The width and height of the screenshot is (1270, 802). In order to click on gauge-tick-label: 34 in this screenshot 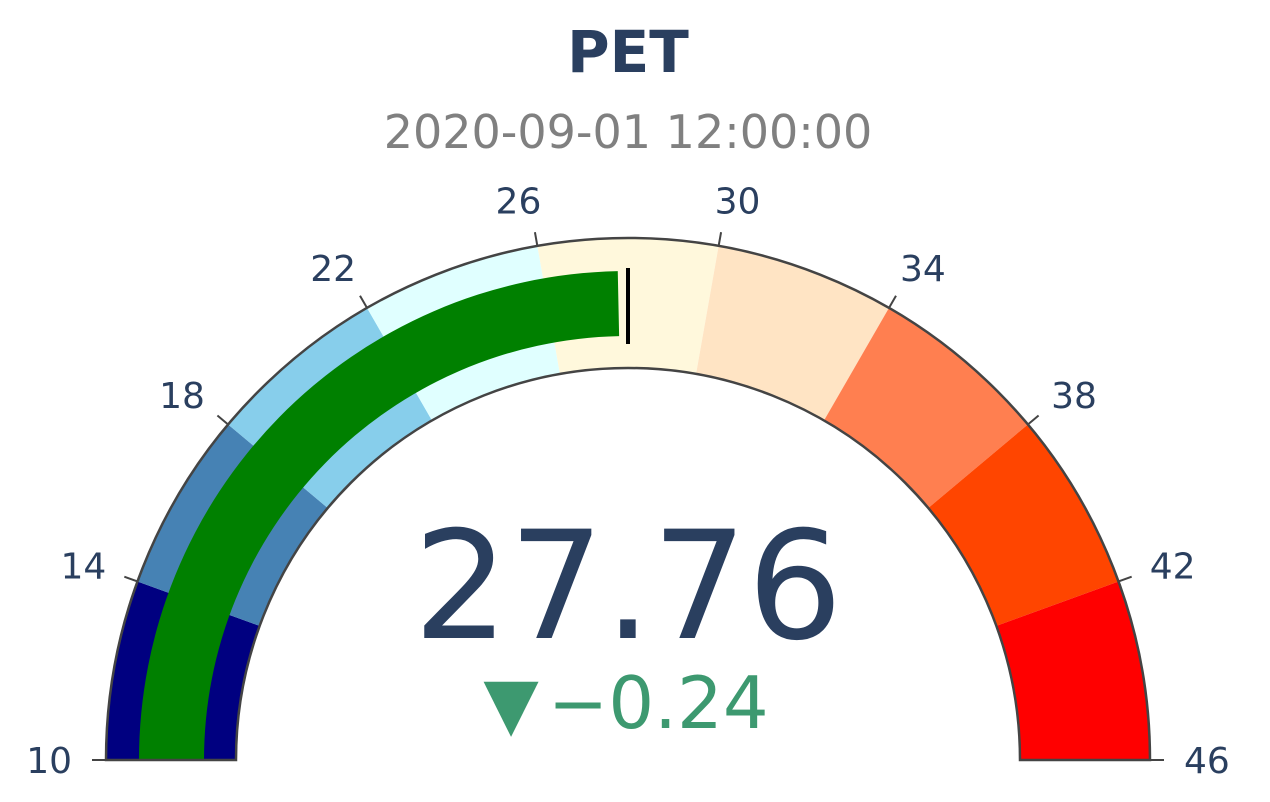, I will do `click(923, 269)`.